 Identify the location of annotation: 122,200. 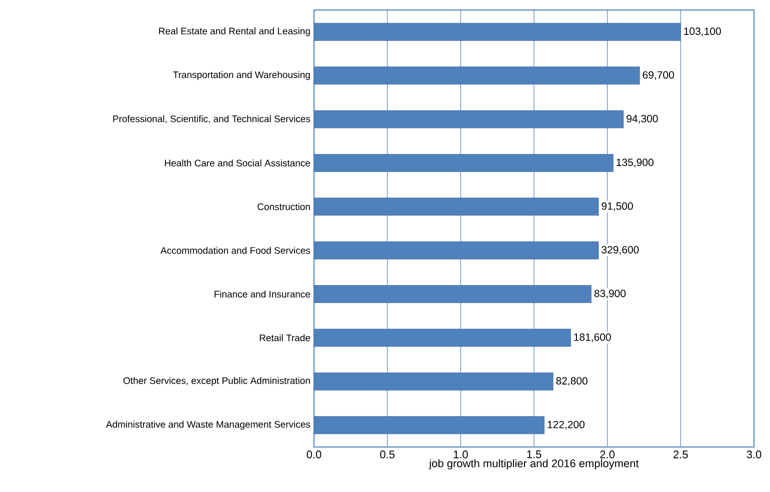
(566, 425).